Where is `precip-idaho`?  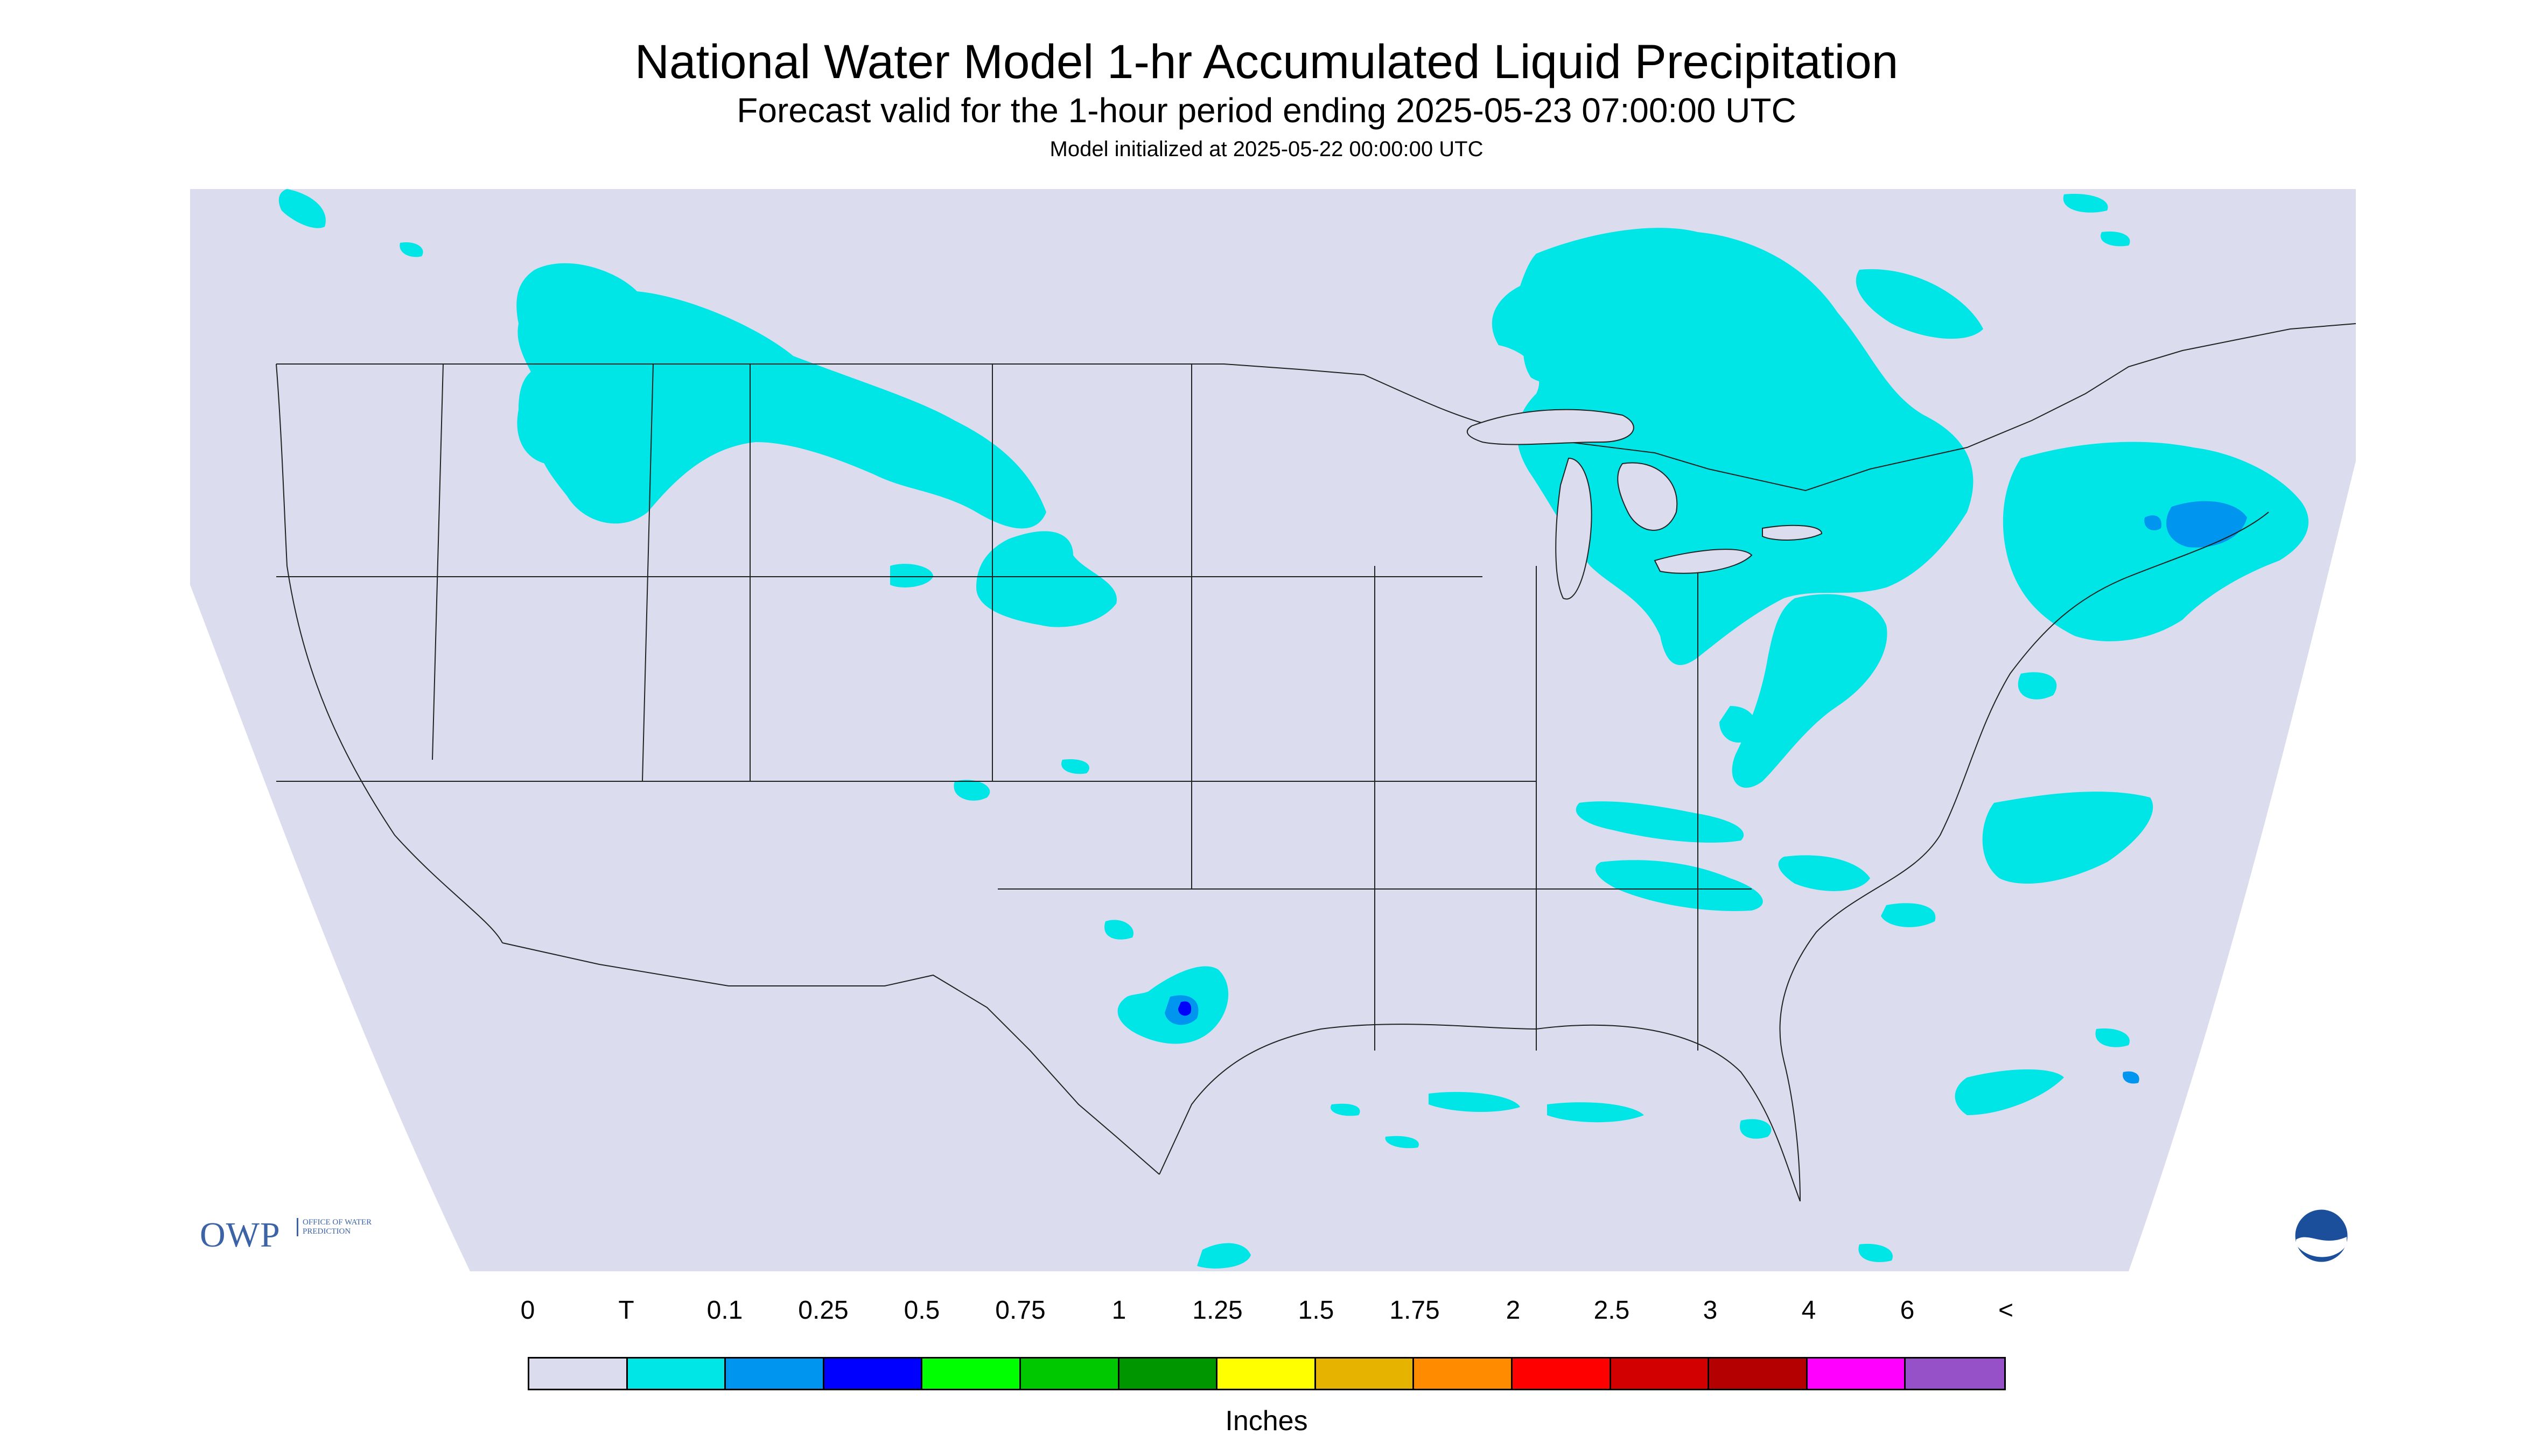 precip-idaho is located at coordinates (558, 415).